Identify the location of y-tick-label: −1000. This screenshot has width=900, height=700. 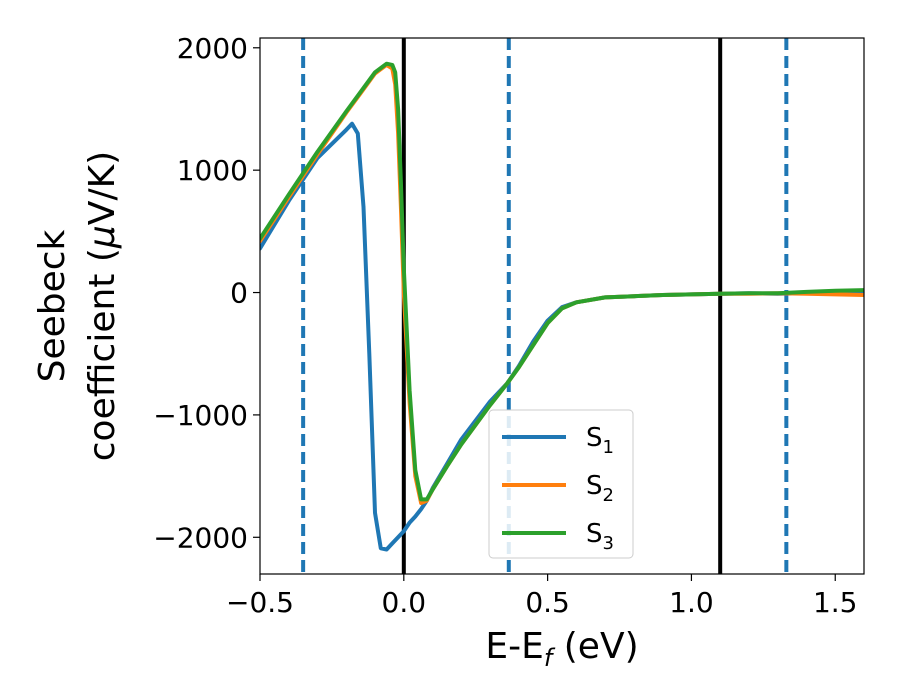
(200, 415).